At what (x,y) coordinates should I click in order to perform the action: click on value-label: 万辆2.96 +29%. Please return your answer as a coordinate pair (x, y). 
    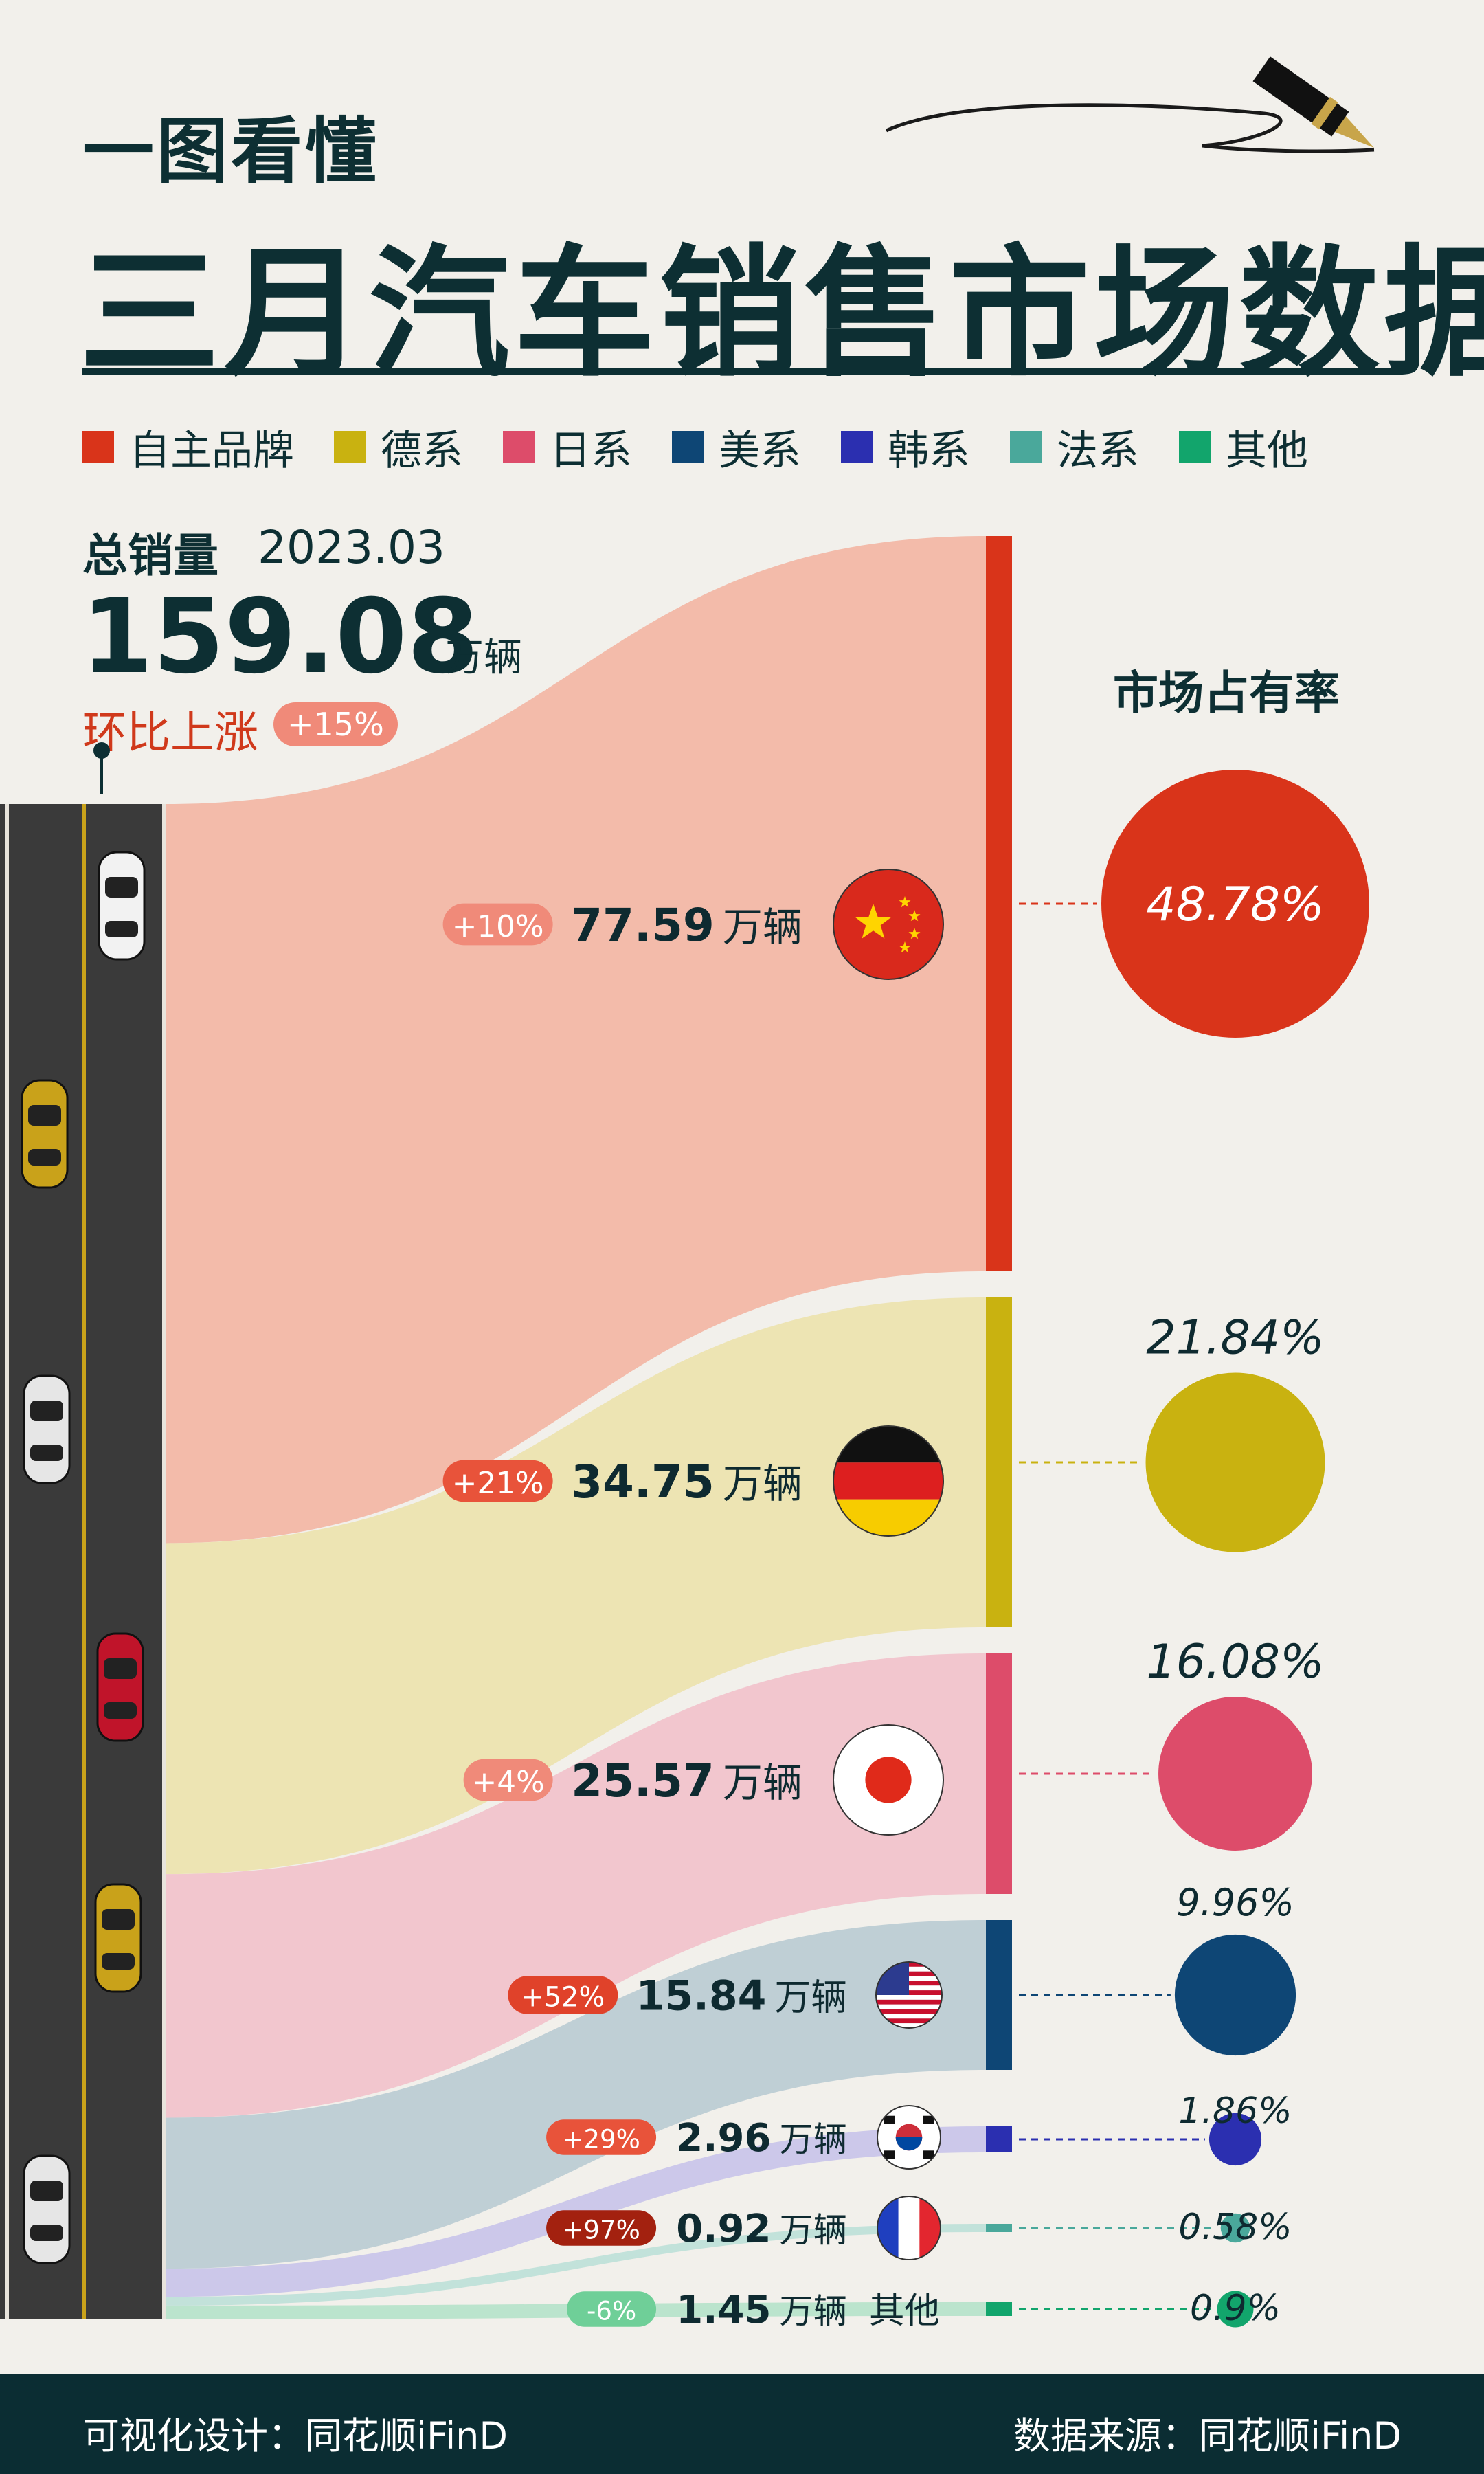
    Looking at the image, I should click on (696, 2138).